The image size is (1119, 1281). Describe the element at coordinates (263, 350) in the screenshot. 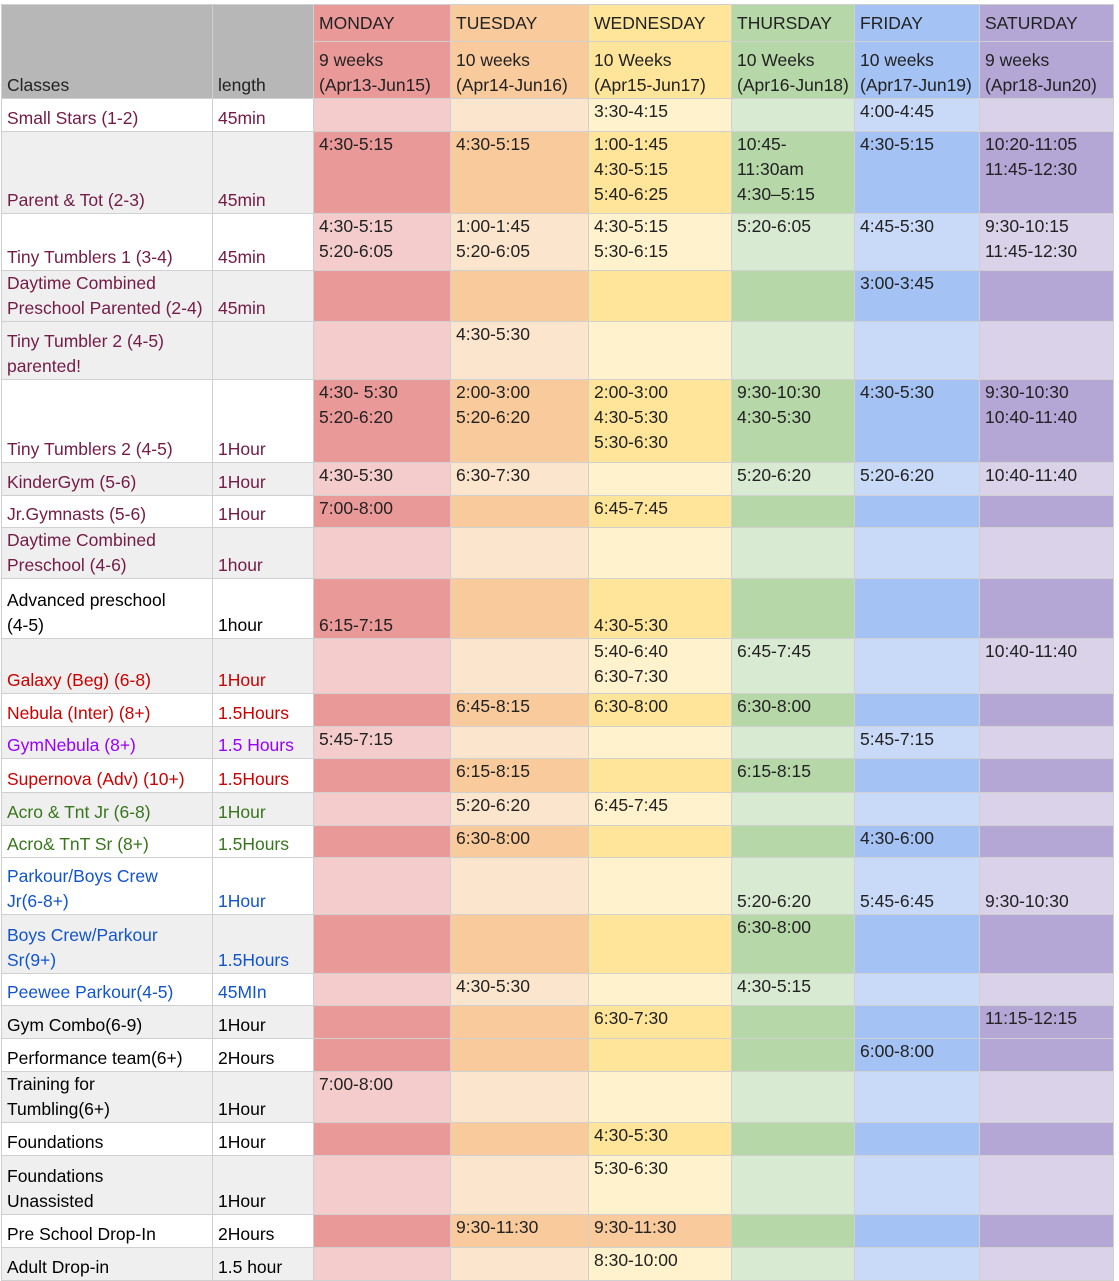

I see `class-length` at that location.